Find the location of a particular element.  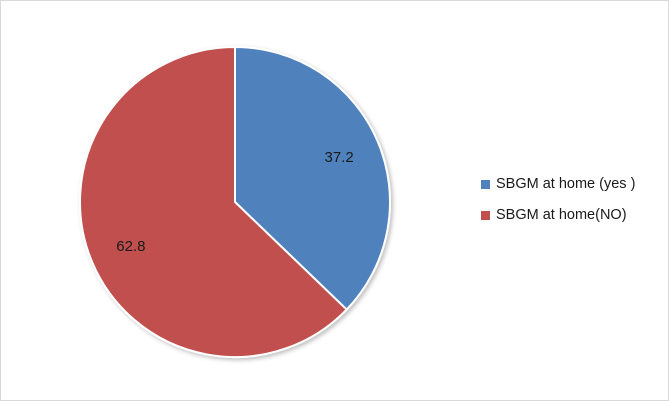

legend-label-yes: SBGM at home (yes ) is located at coordinates (566, 184).